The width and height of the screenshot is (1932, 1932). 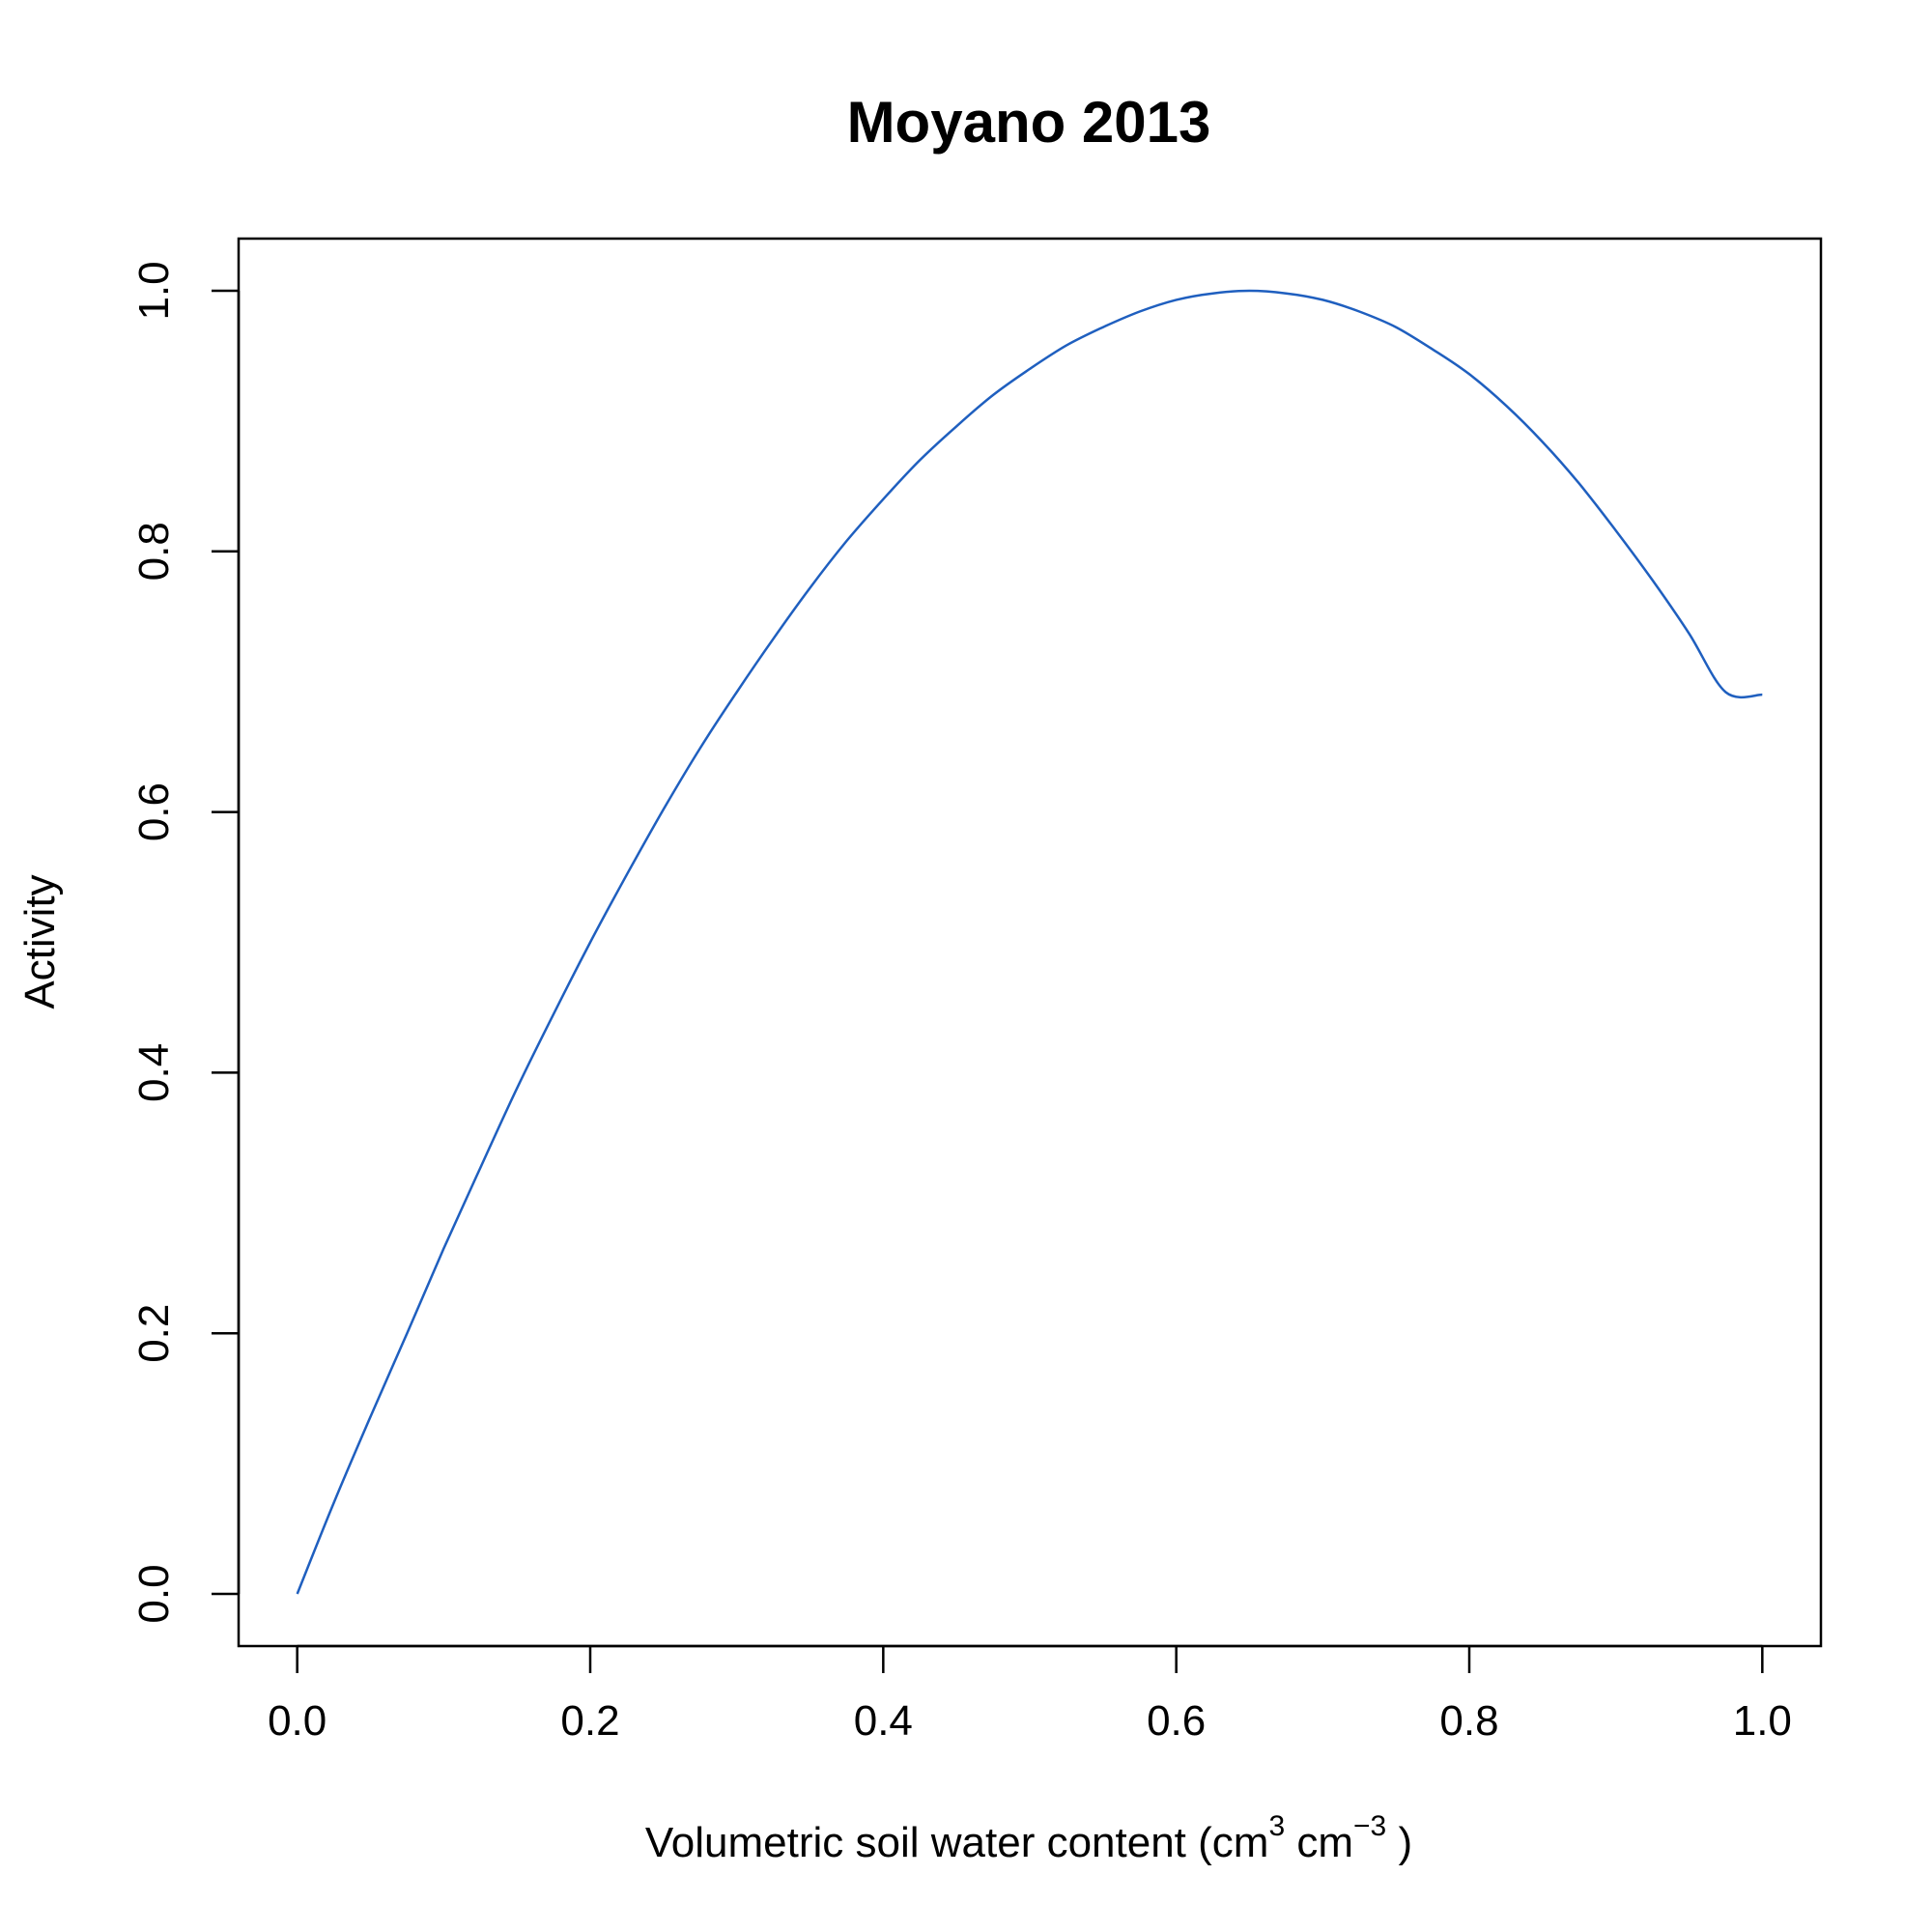 I want to click on y-tick-label: 0.2, so click(x=154, y=1333).